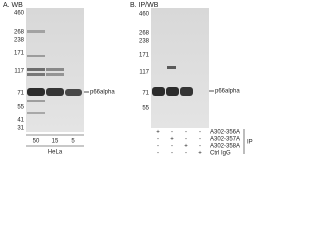 This screenshot has height=240, width=320. Describe the element at coordinates (20, 129) in the screenshot. I see `marker: 31` at that location.